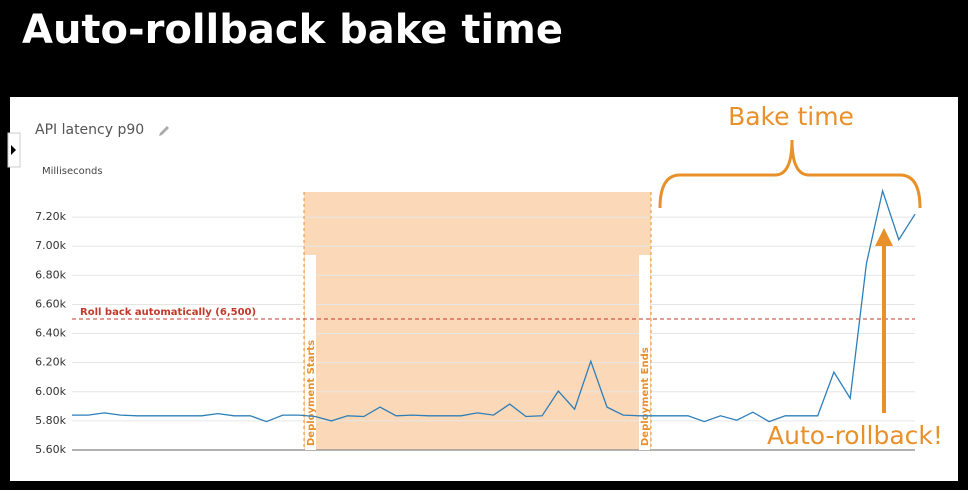 Image resolution: width=968 pixels, height=490 pixels. What do you see at coordinates (50, 274) in the screenshot?
I see `y-tick-label: 6.80k` at bounding box center [50, 274].